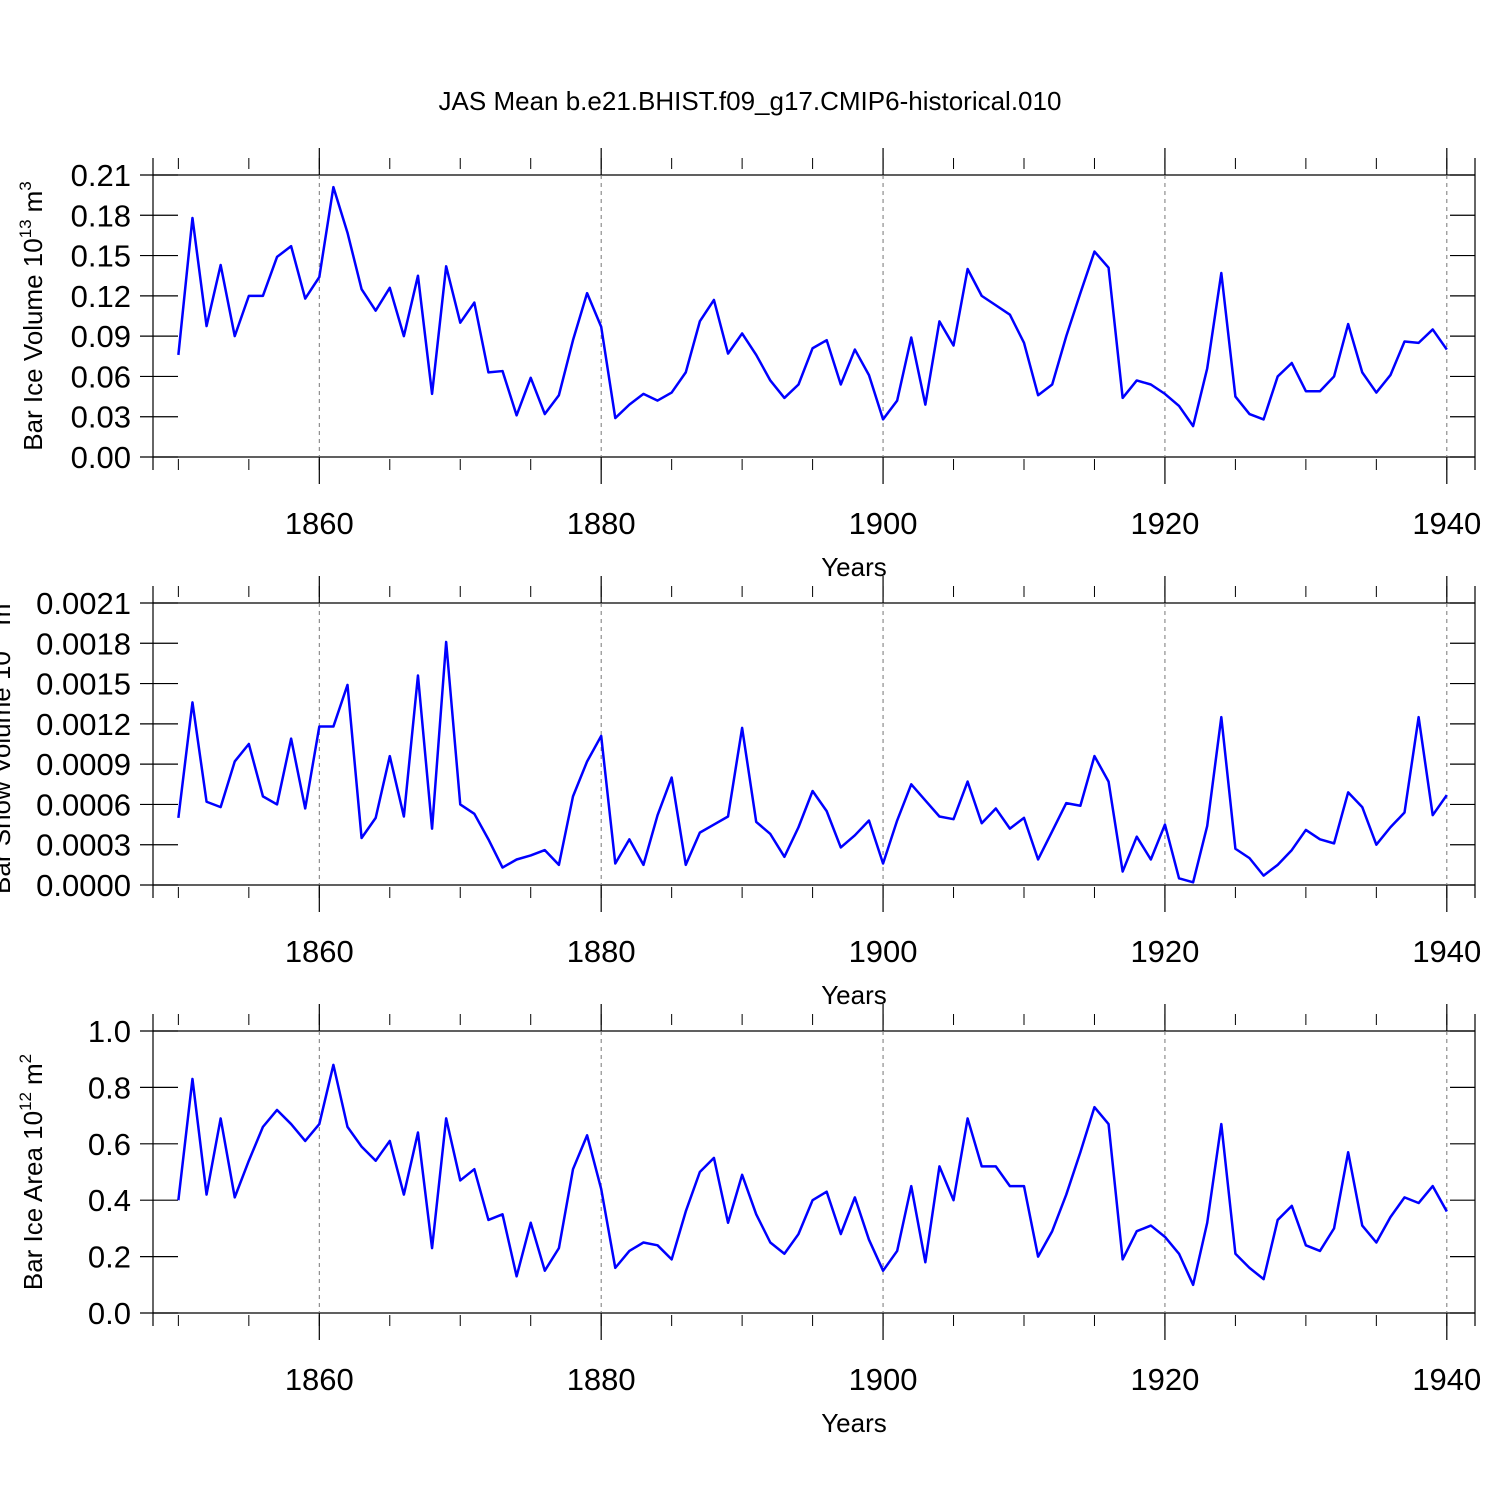 The height and width of the screenshot is (1500, 1500). I want to click on y-tick-label: 0.0012, so click(83, 724).